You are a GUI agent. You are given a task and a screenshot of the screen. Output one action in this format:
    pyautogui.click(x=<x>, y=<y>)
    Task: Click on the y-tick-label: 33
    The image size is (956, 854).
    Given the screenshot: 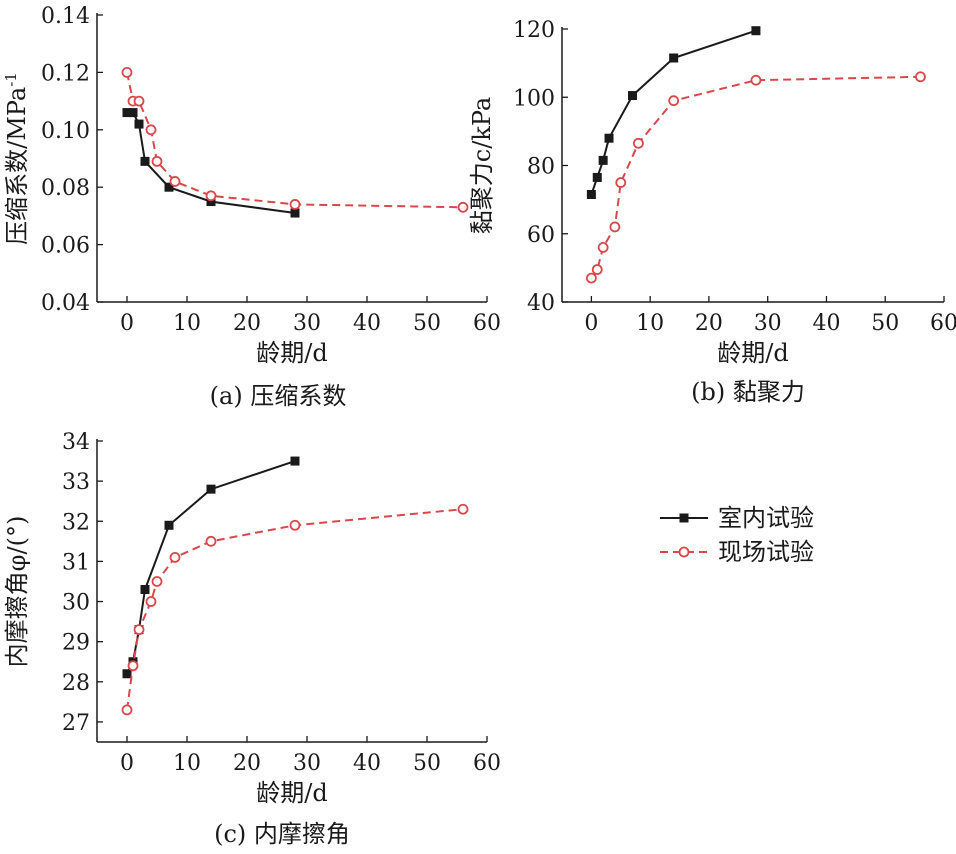 What is the action you would take?
    pyautogui.click(x=76, y=482)
    